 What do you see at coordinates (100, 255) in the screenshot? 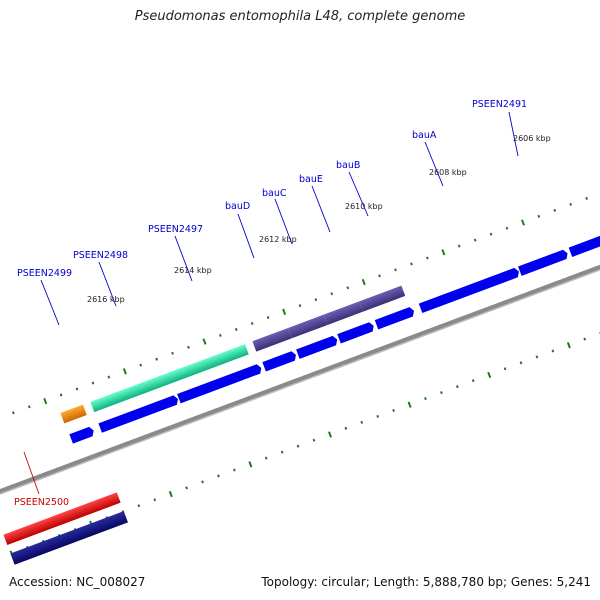
I see `gene-label-PSEEN2498: PSEEN2498` at bounding box center [100, 255].